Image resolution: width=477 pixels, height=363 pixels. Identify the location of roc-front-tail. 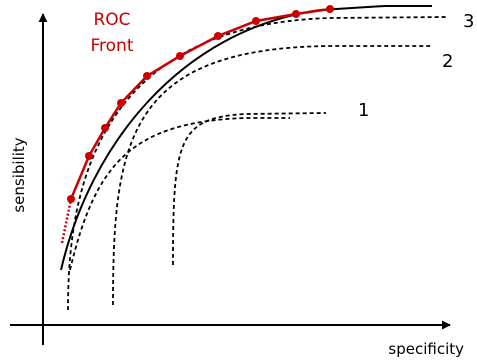
(66, 221).